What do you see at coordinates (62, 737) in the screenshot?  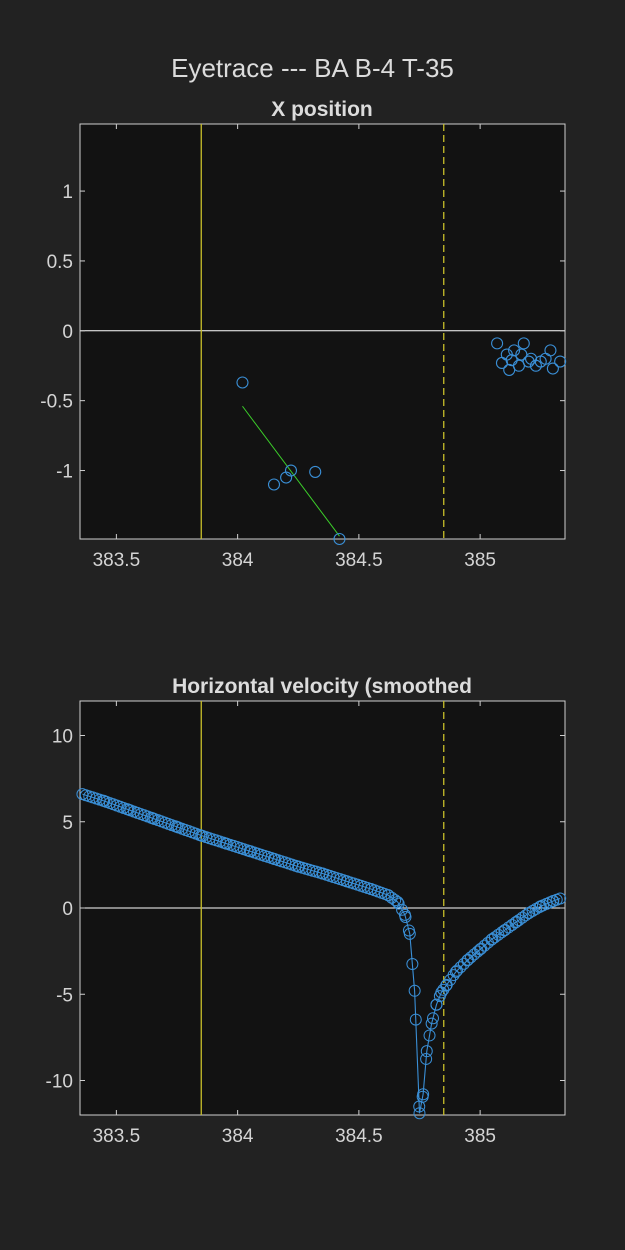 I see `y-tick-label: 10` at bounding box center [62, 737].